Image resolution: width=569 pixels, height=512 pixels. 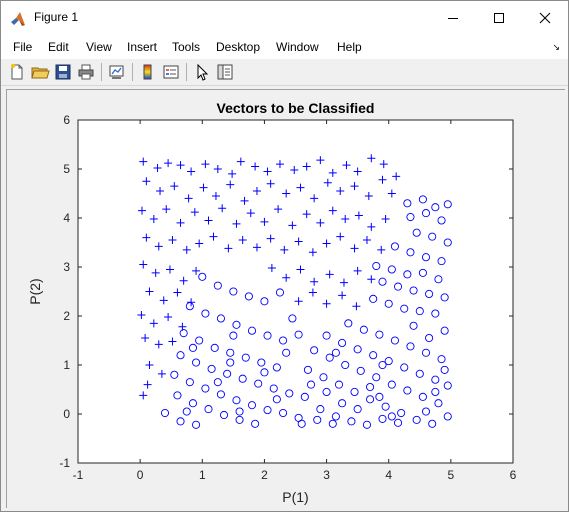 What do you see at coordinates (58, 47) in the screenshot?
I see `menu-edit: Edit` at bounding box center [58, 47].